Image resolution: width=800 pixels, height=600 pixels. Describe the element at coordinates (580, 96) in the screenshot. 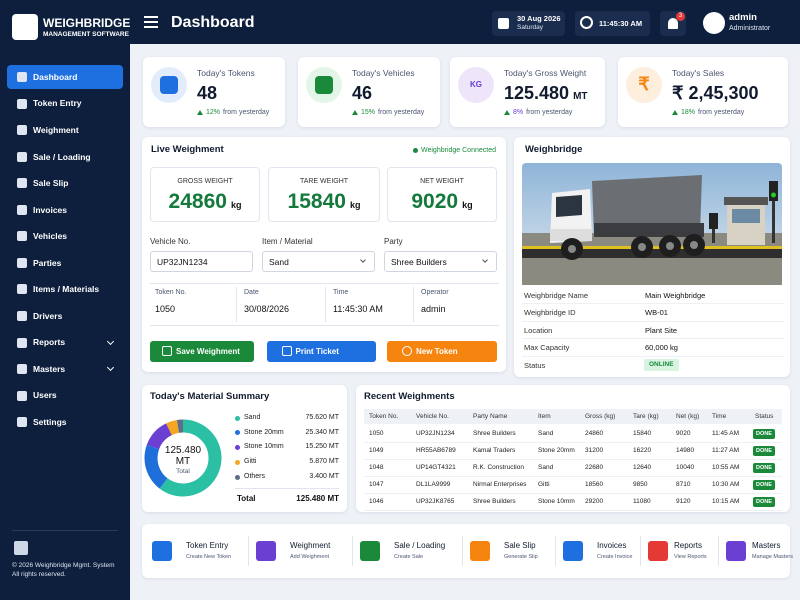

I see `stat-unit: MT` at that location.